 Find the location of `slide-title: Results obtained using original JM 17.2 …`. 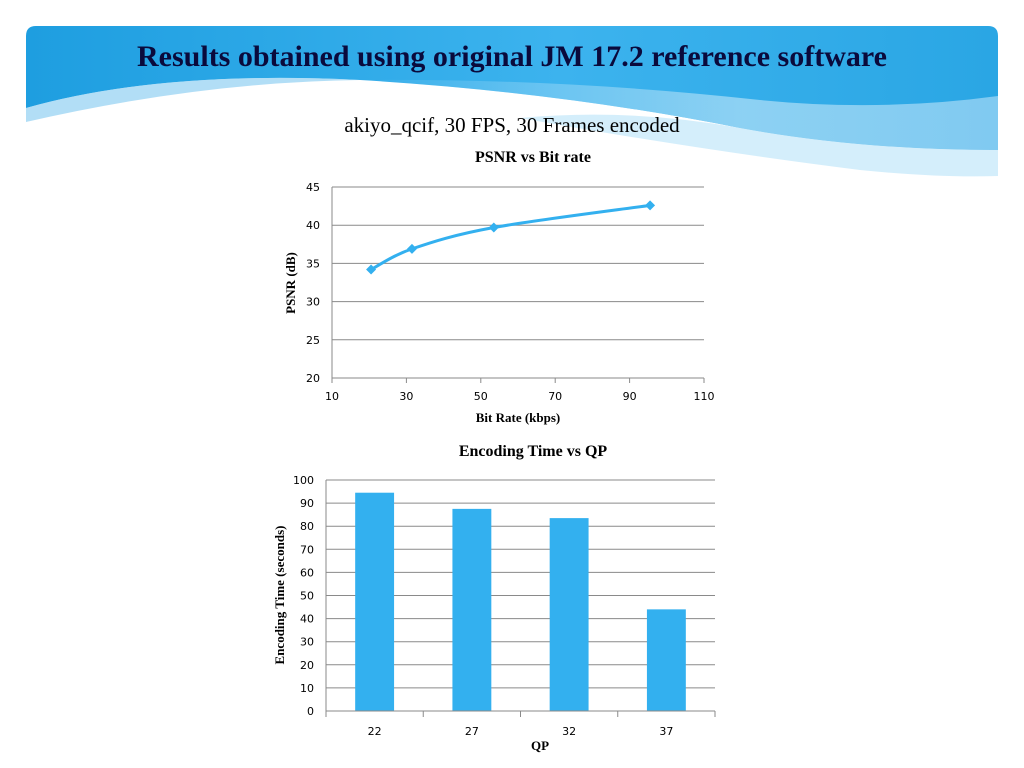

slide-title: Results obtained using original JM 17.2 … is located at coordinates (512, 56).